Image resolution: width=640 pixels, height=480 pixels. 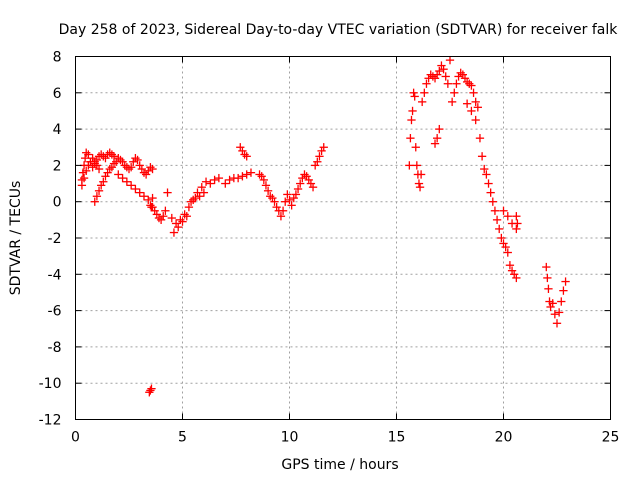 What do you see at coordinates (55, 348) in the screenshot?
I see `y-tick-label: -8` at bounding box center [55, 348].